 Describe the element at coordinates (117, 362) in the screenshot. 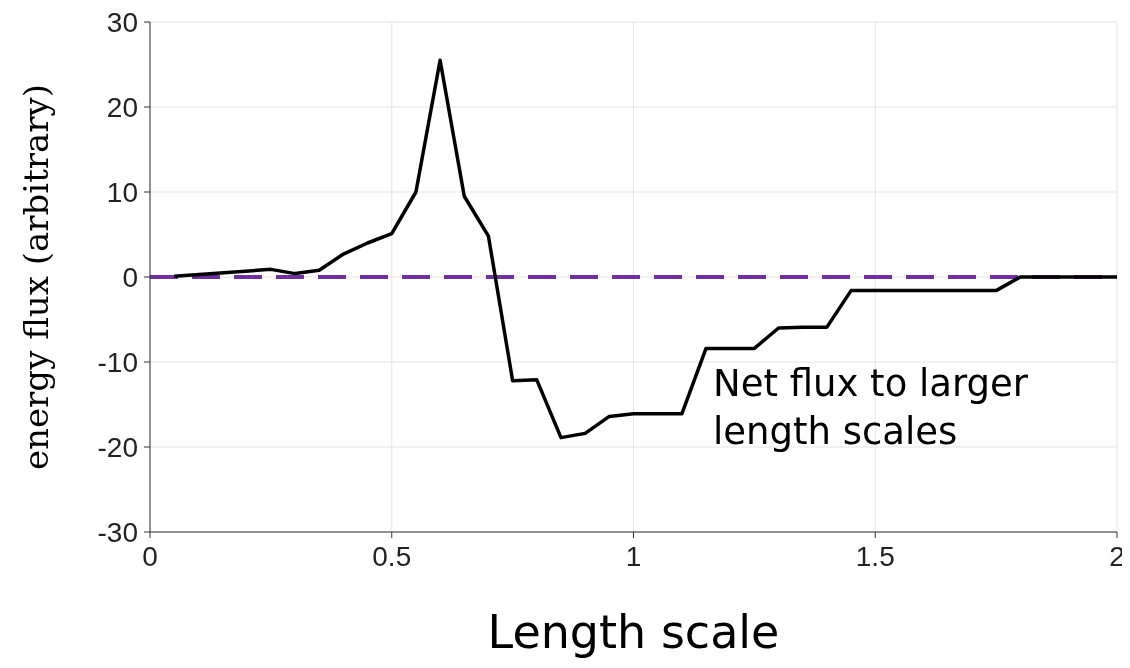

I see `y-tick-label: -10` at that location.